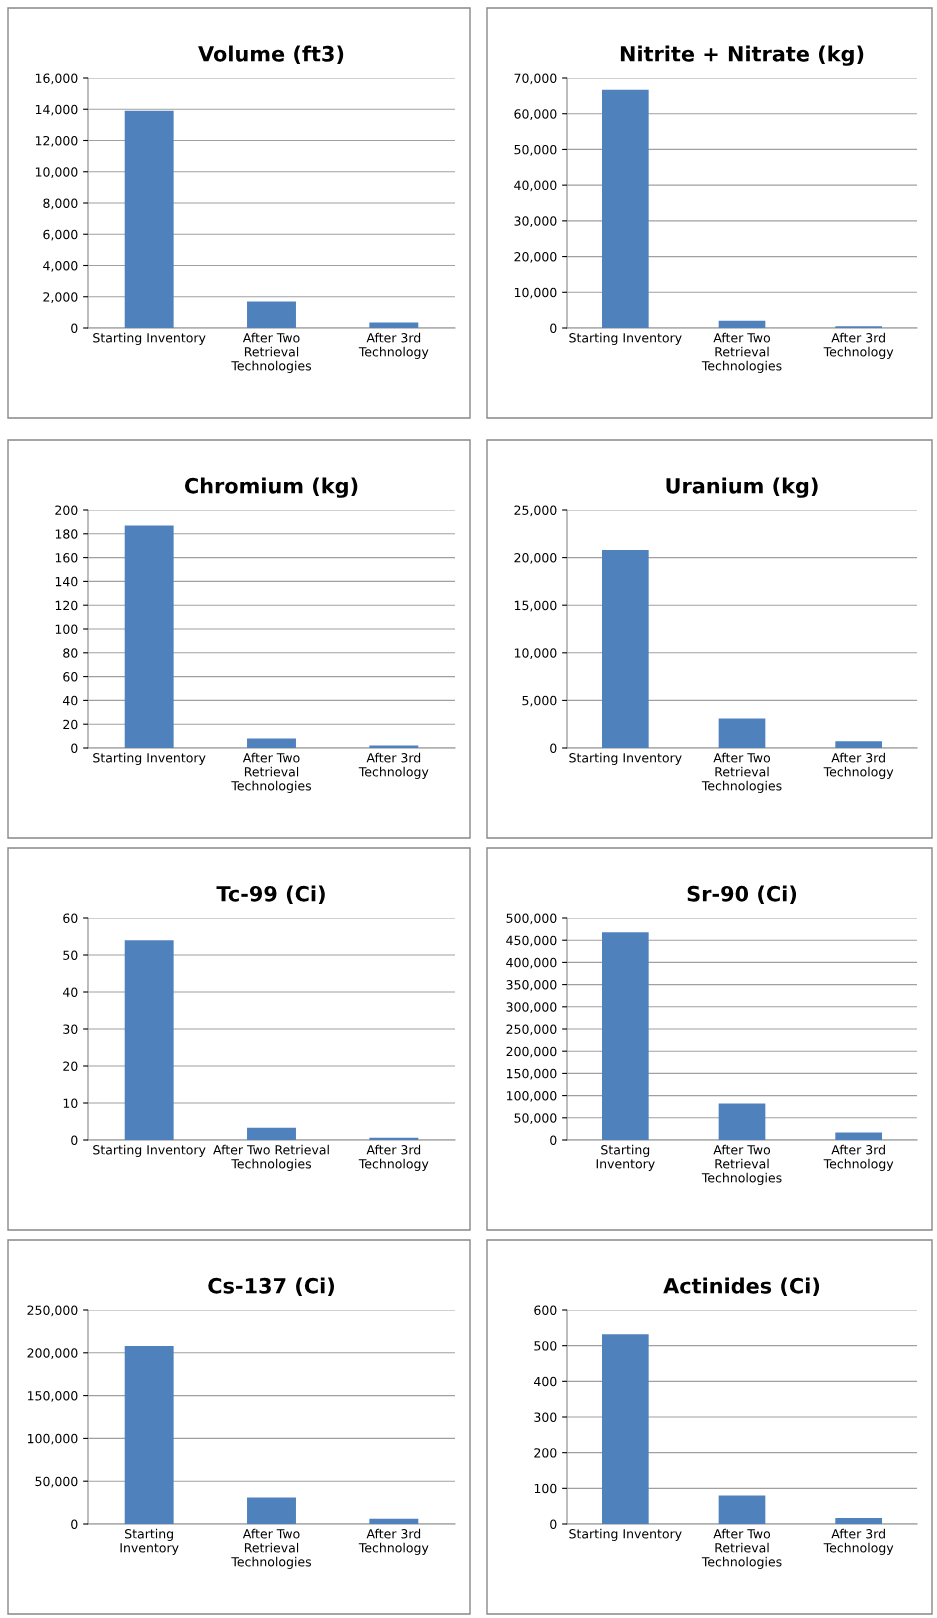 This screenshot has height=1618, width=937. Describe the element at coordinates (531, 963) in the screenshot. I see `y-tick-label: 400,000` at that location.